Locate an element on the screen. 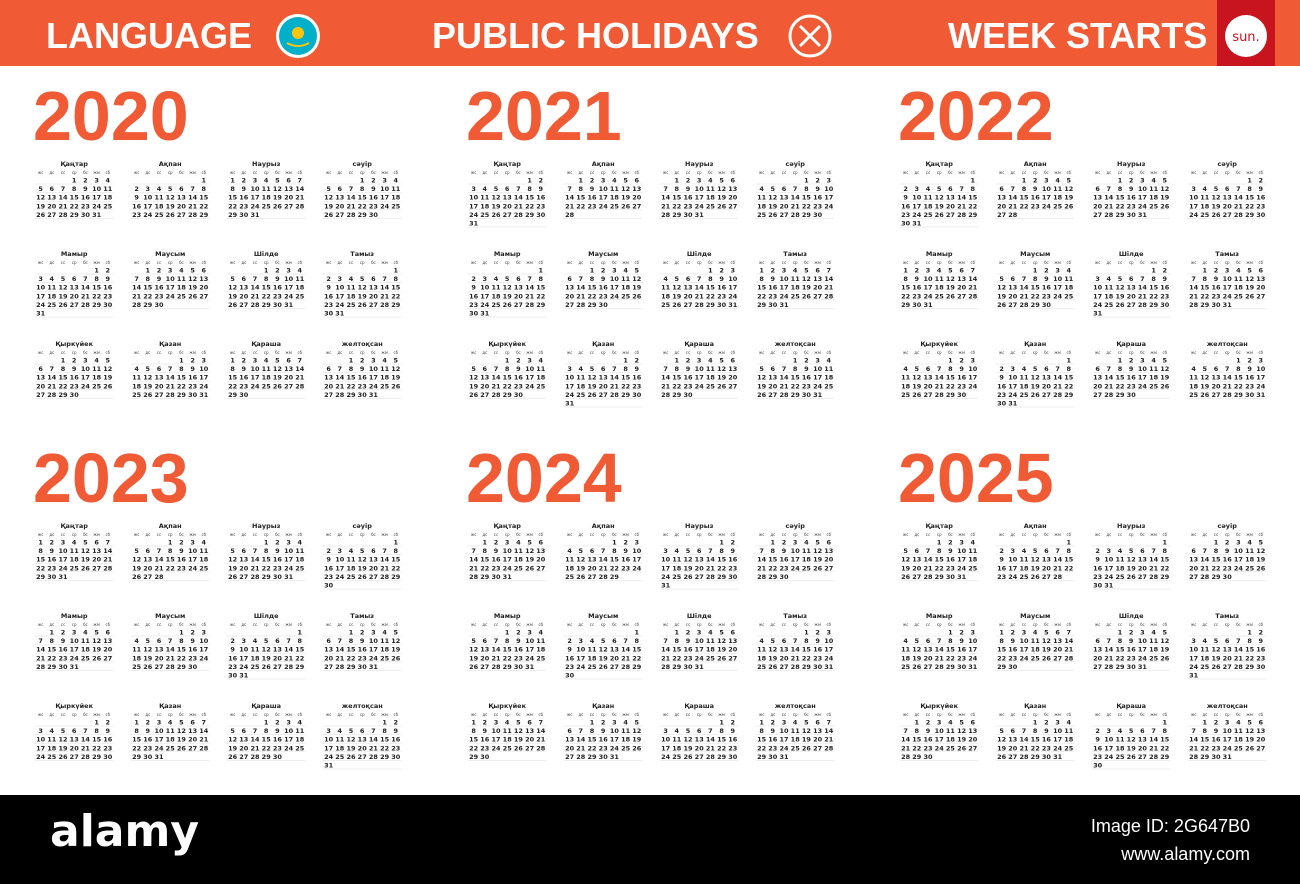 The width and height of the screenshot is (1300, 884). day-number: 19 is located at coordinates (906, 568).